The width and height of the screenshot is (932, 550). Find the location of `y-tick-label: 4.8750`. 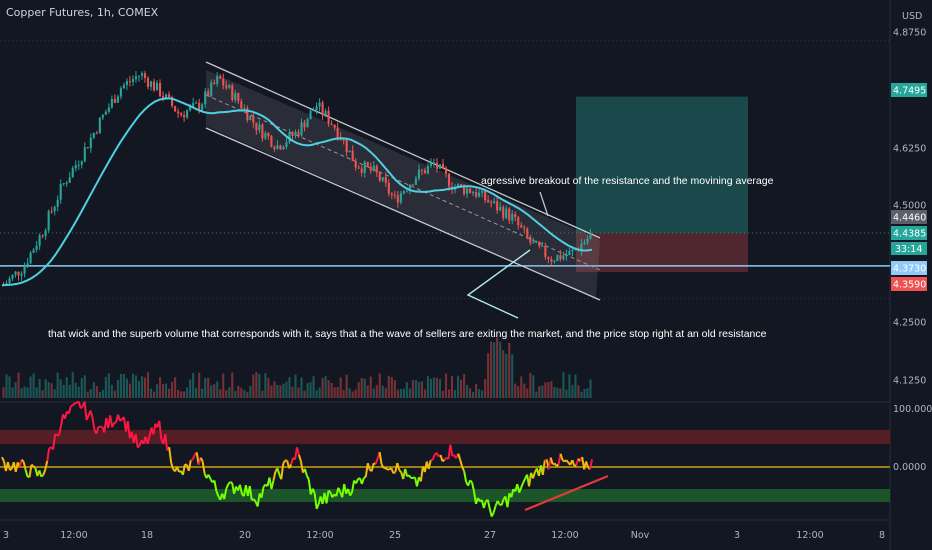

y-tick-label: 4.8750 is located at coordinates (909, 33).